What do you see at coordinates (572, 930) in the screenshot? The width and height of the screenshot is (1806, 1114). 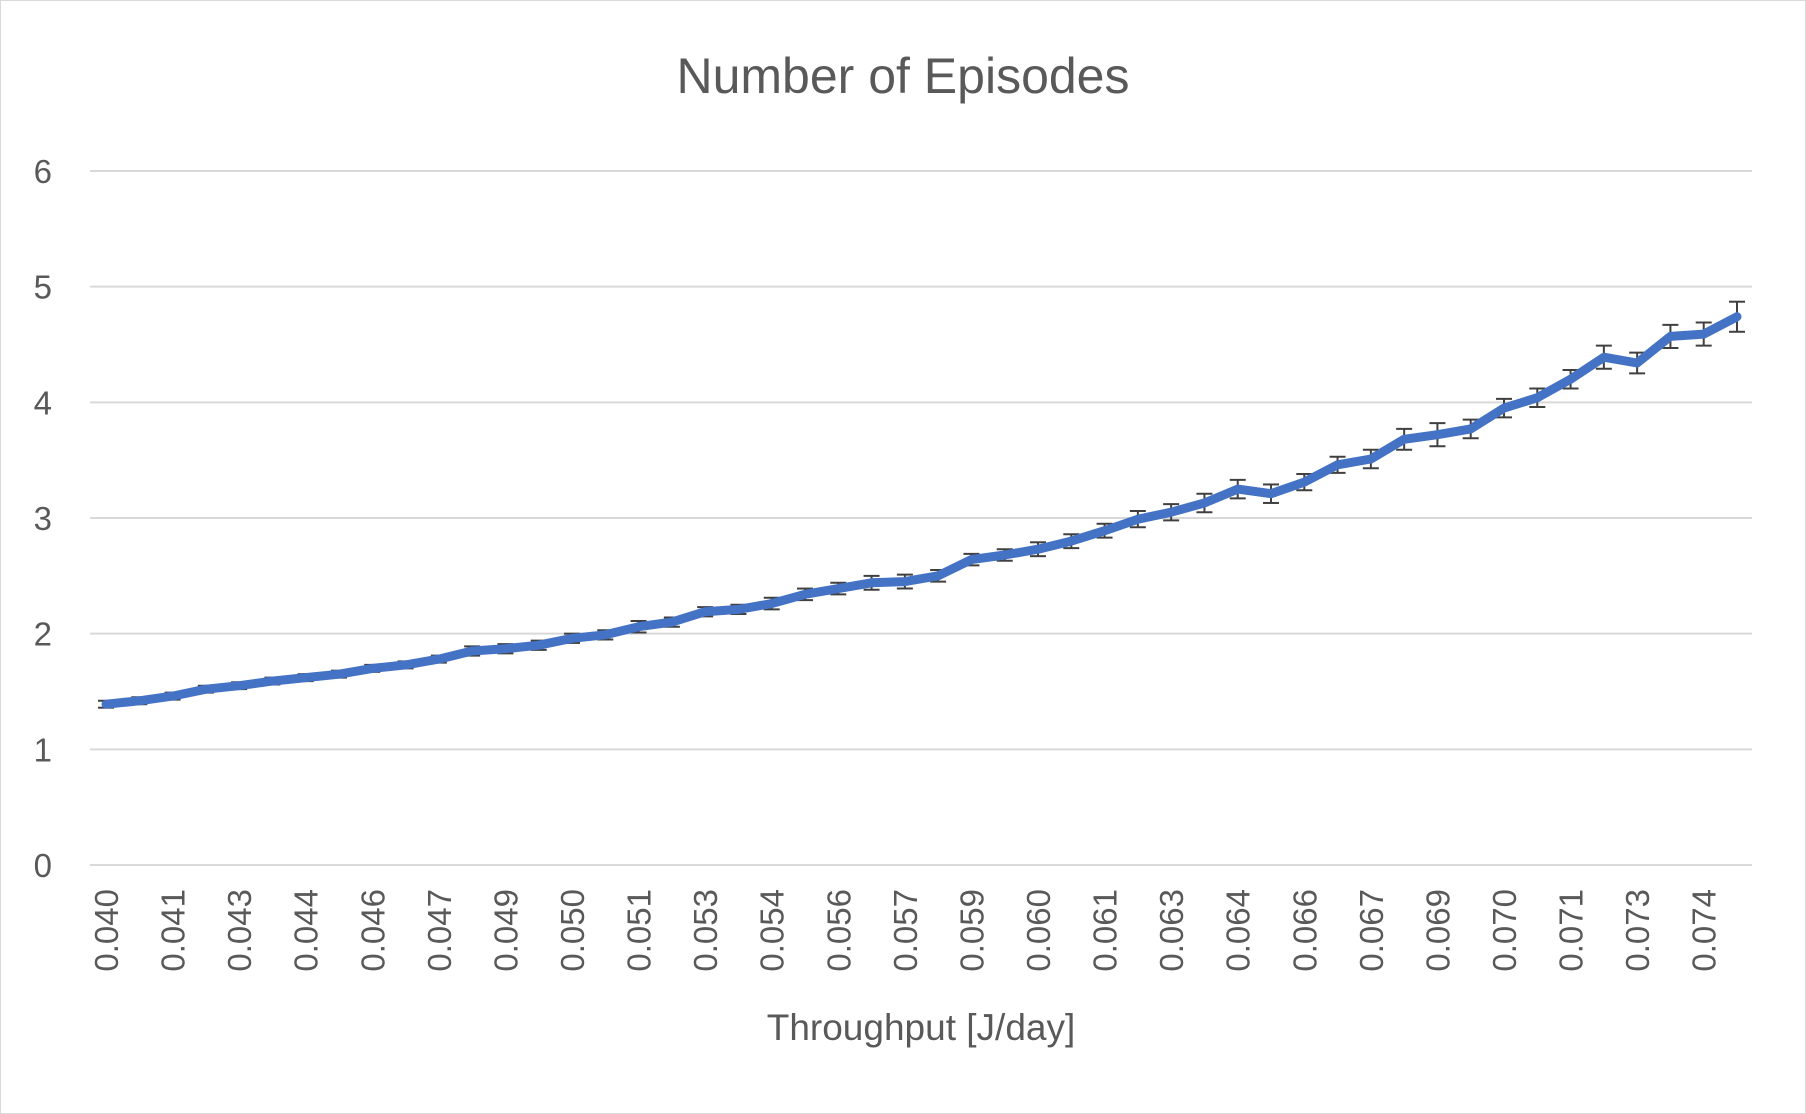 I see `x-tick-label: 0.050` at bounding box center [572, 930].